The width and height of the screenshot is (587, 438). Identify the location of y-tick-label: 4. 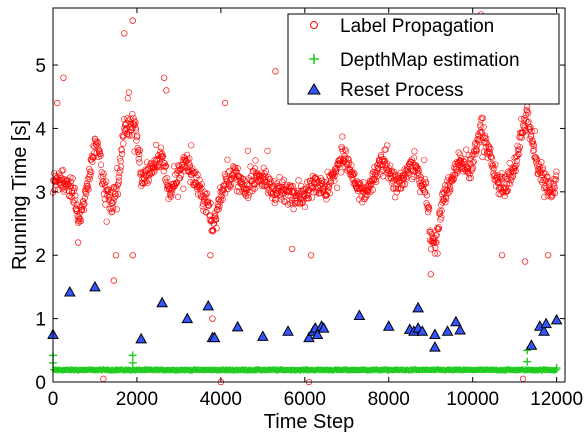
(40, 129).